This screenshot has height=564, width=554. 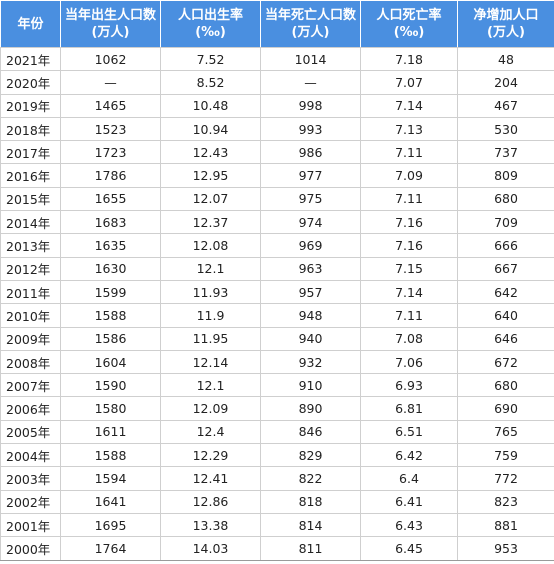 I want to click on cell-birth-rate: 12.08, so click(x=210, y=245).